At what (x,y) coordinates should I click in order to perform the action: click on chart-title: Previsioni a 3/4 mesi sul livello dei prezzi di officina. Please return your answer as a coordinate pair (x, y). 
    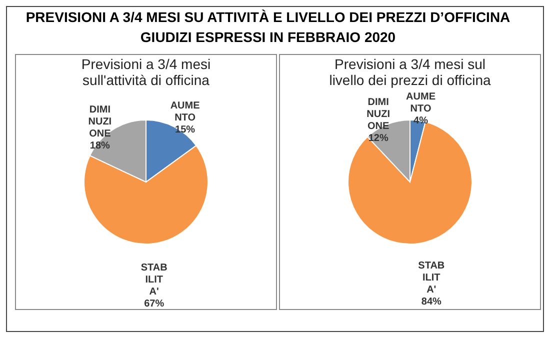
    Looking at the image, I should click on (410, 72).